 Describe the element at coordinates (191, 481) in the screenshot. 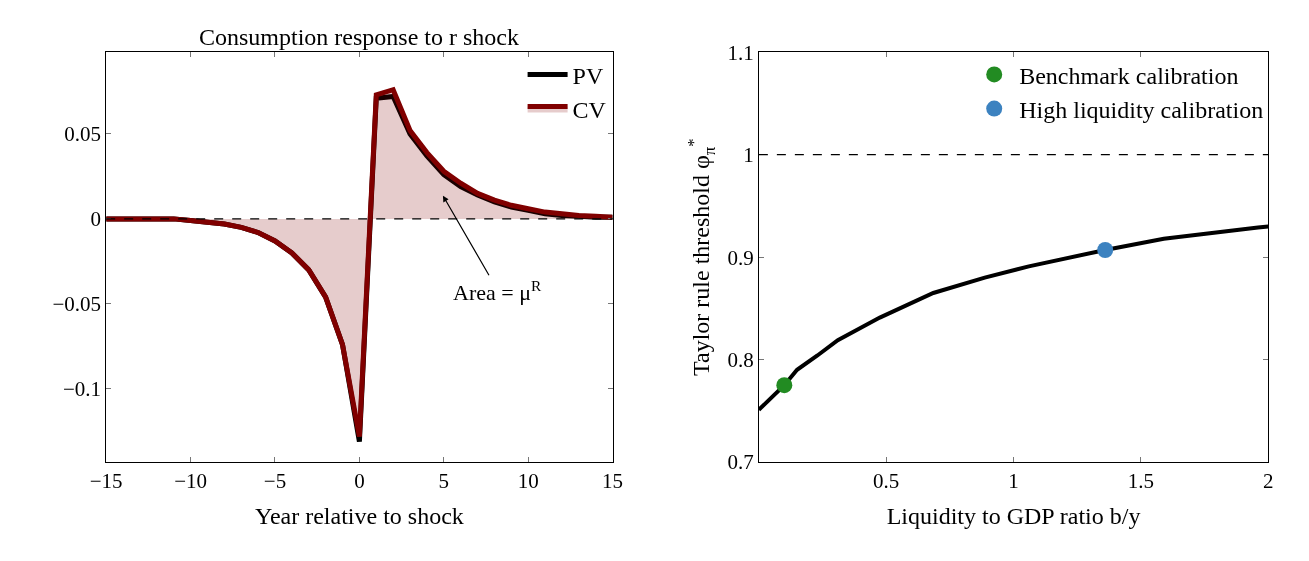

I see `x-tick-label: −10` at that location.